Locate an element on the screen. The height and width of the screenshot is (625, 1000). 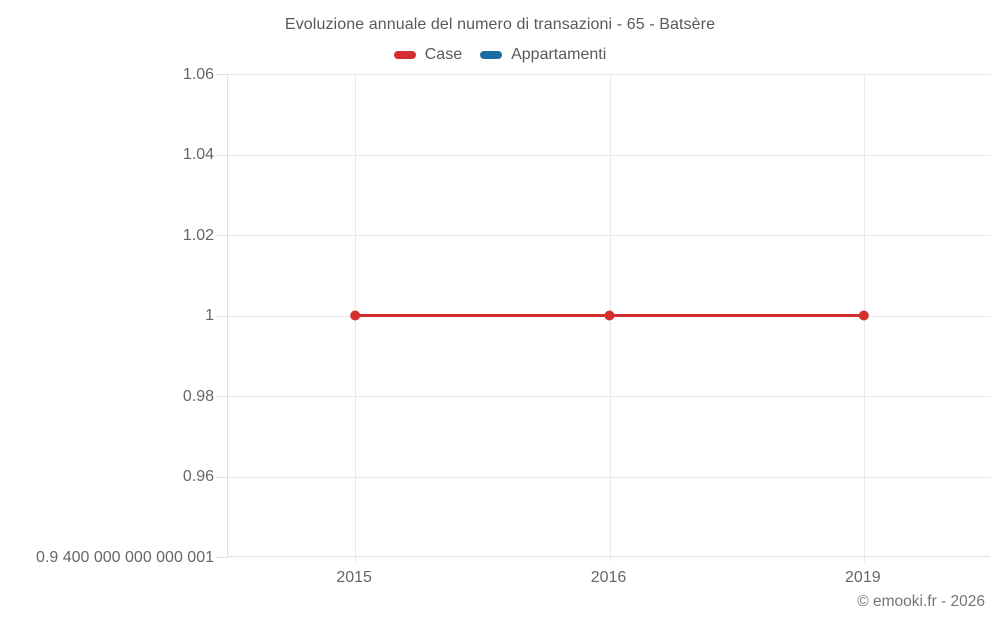
y-axis-tick-label: 1.04 is located at coordinates (198, 154).